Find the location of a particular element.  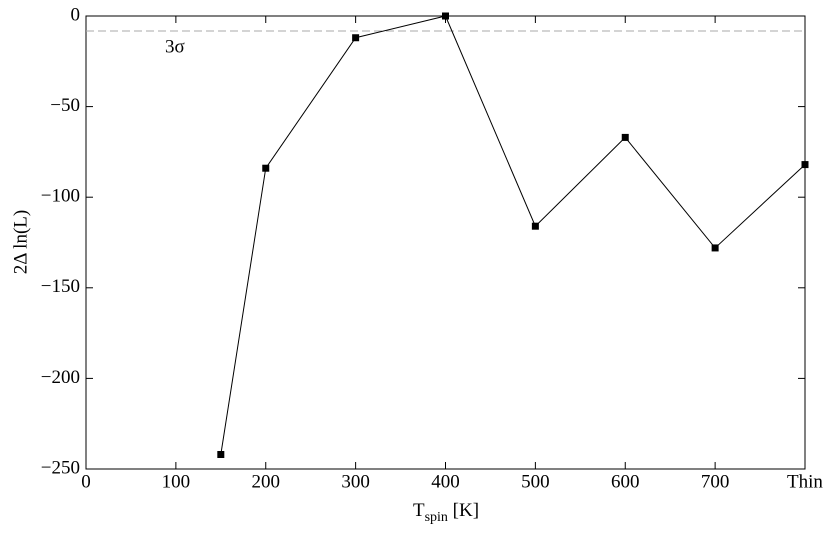

y-tick-label: 0 is located at coordinates (76, 14).